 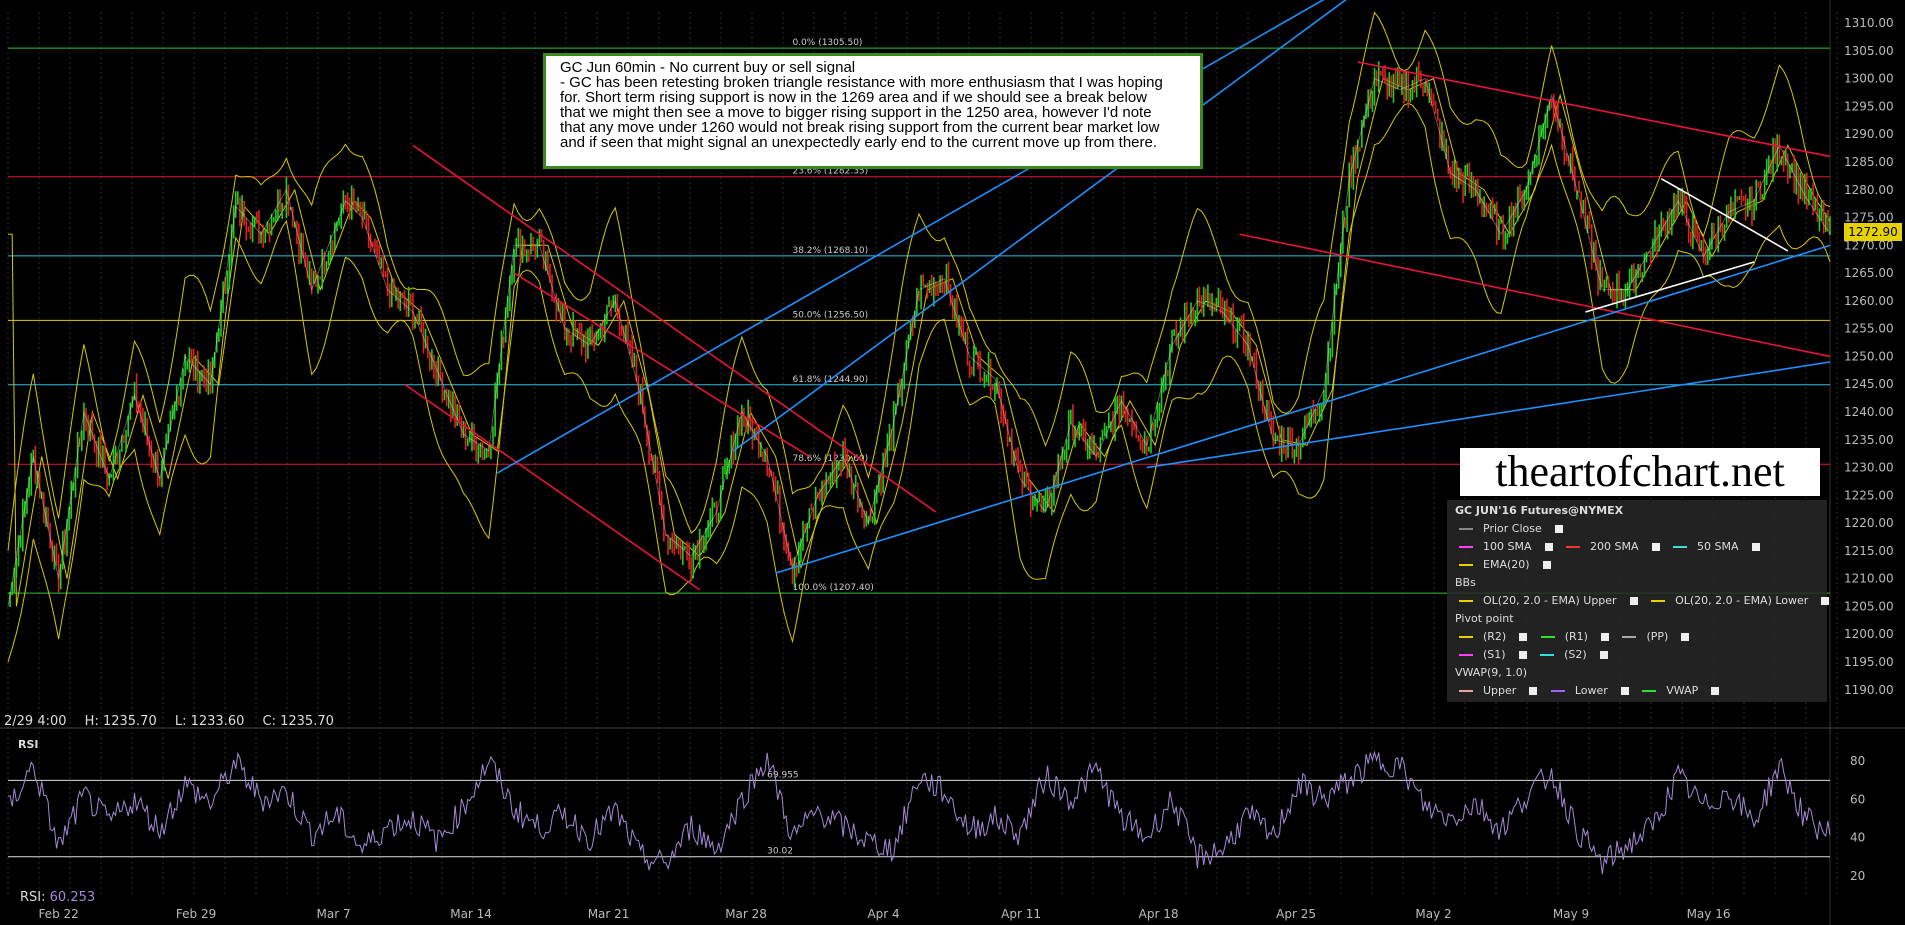 What do you see at coordinates (830, 315) in the screenshot?
I see `fib-label: 50.0% (1256.50)` at bounding box center [830, 315].